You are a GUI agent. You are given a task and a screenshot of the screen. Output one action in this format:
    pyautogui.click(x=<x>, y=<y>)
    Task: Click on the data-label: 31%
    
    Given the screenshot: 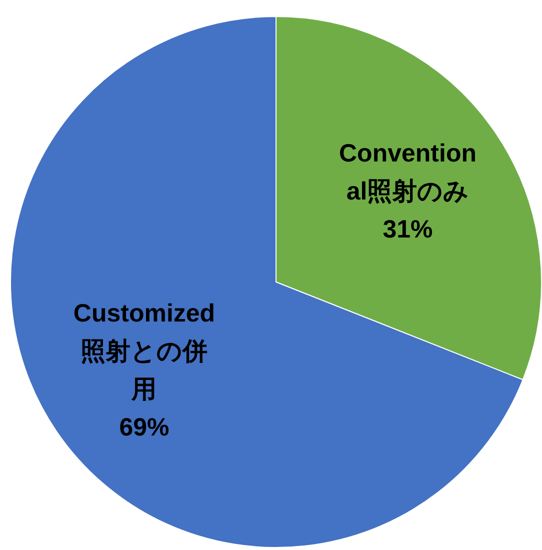 What is the action you would take?
    pyautogui.click(x=407, y=229)
    